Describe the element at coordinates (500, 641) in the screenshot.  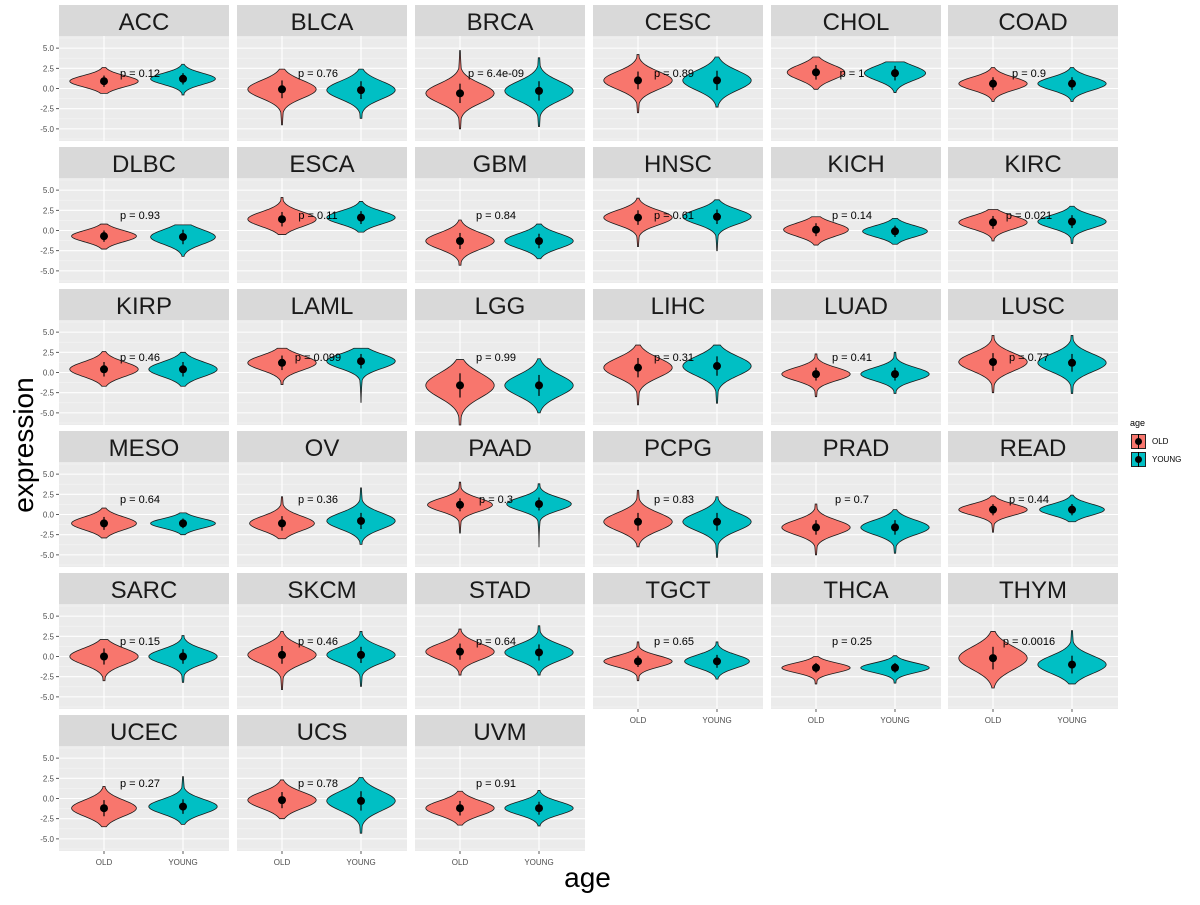
I see `panel-stad: STAD p = 0.64` at that location.